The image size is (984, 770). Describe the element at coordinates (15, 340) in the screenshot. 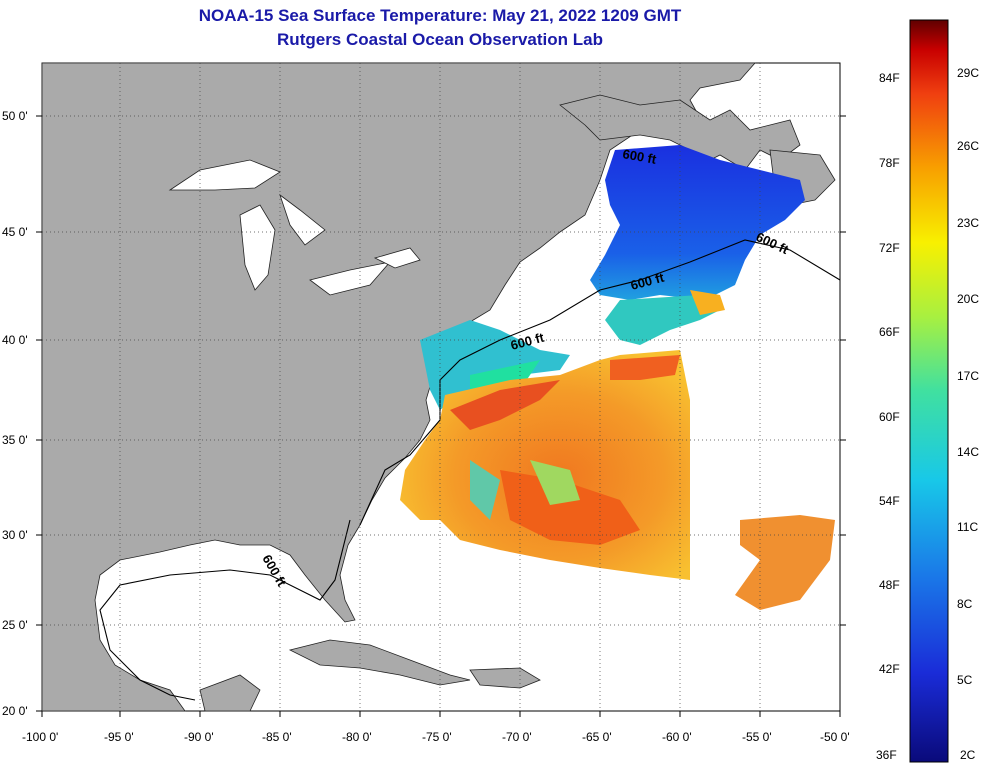

I see `lat-label-40: 40 0'` at that location.